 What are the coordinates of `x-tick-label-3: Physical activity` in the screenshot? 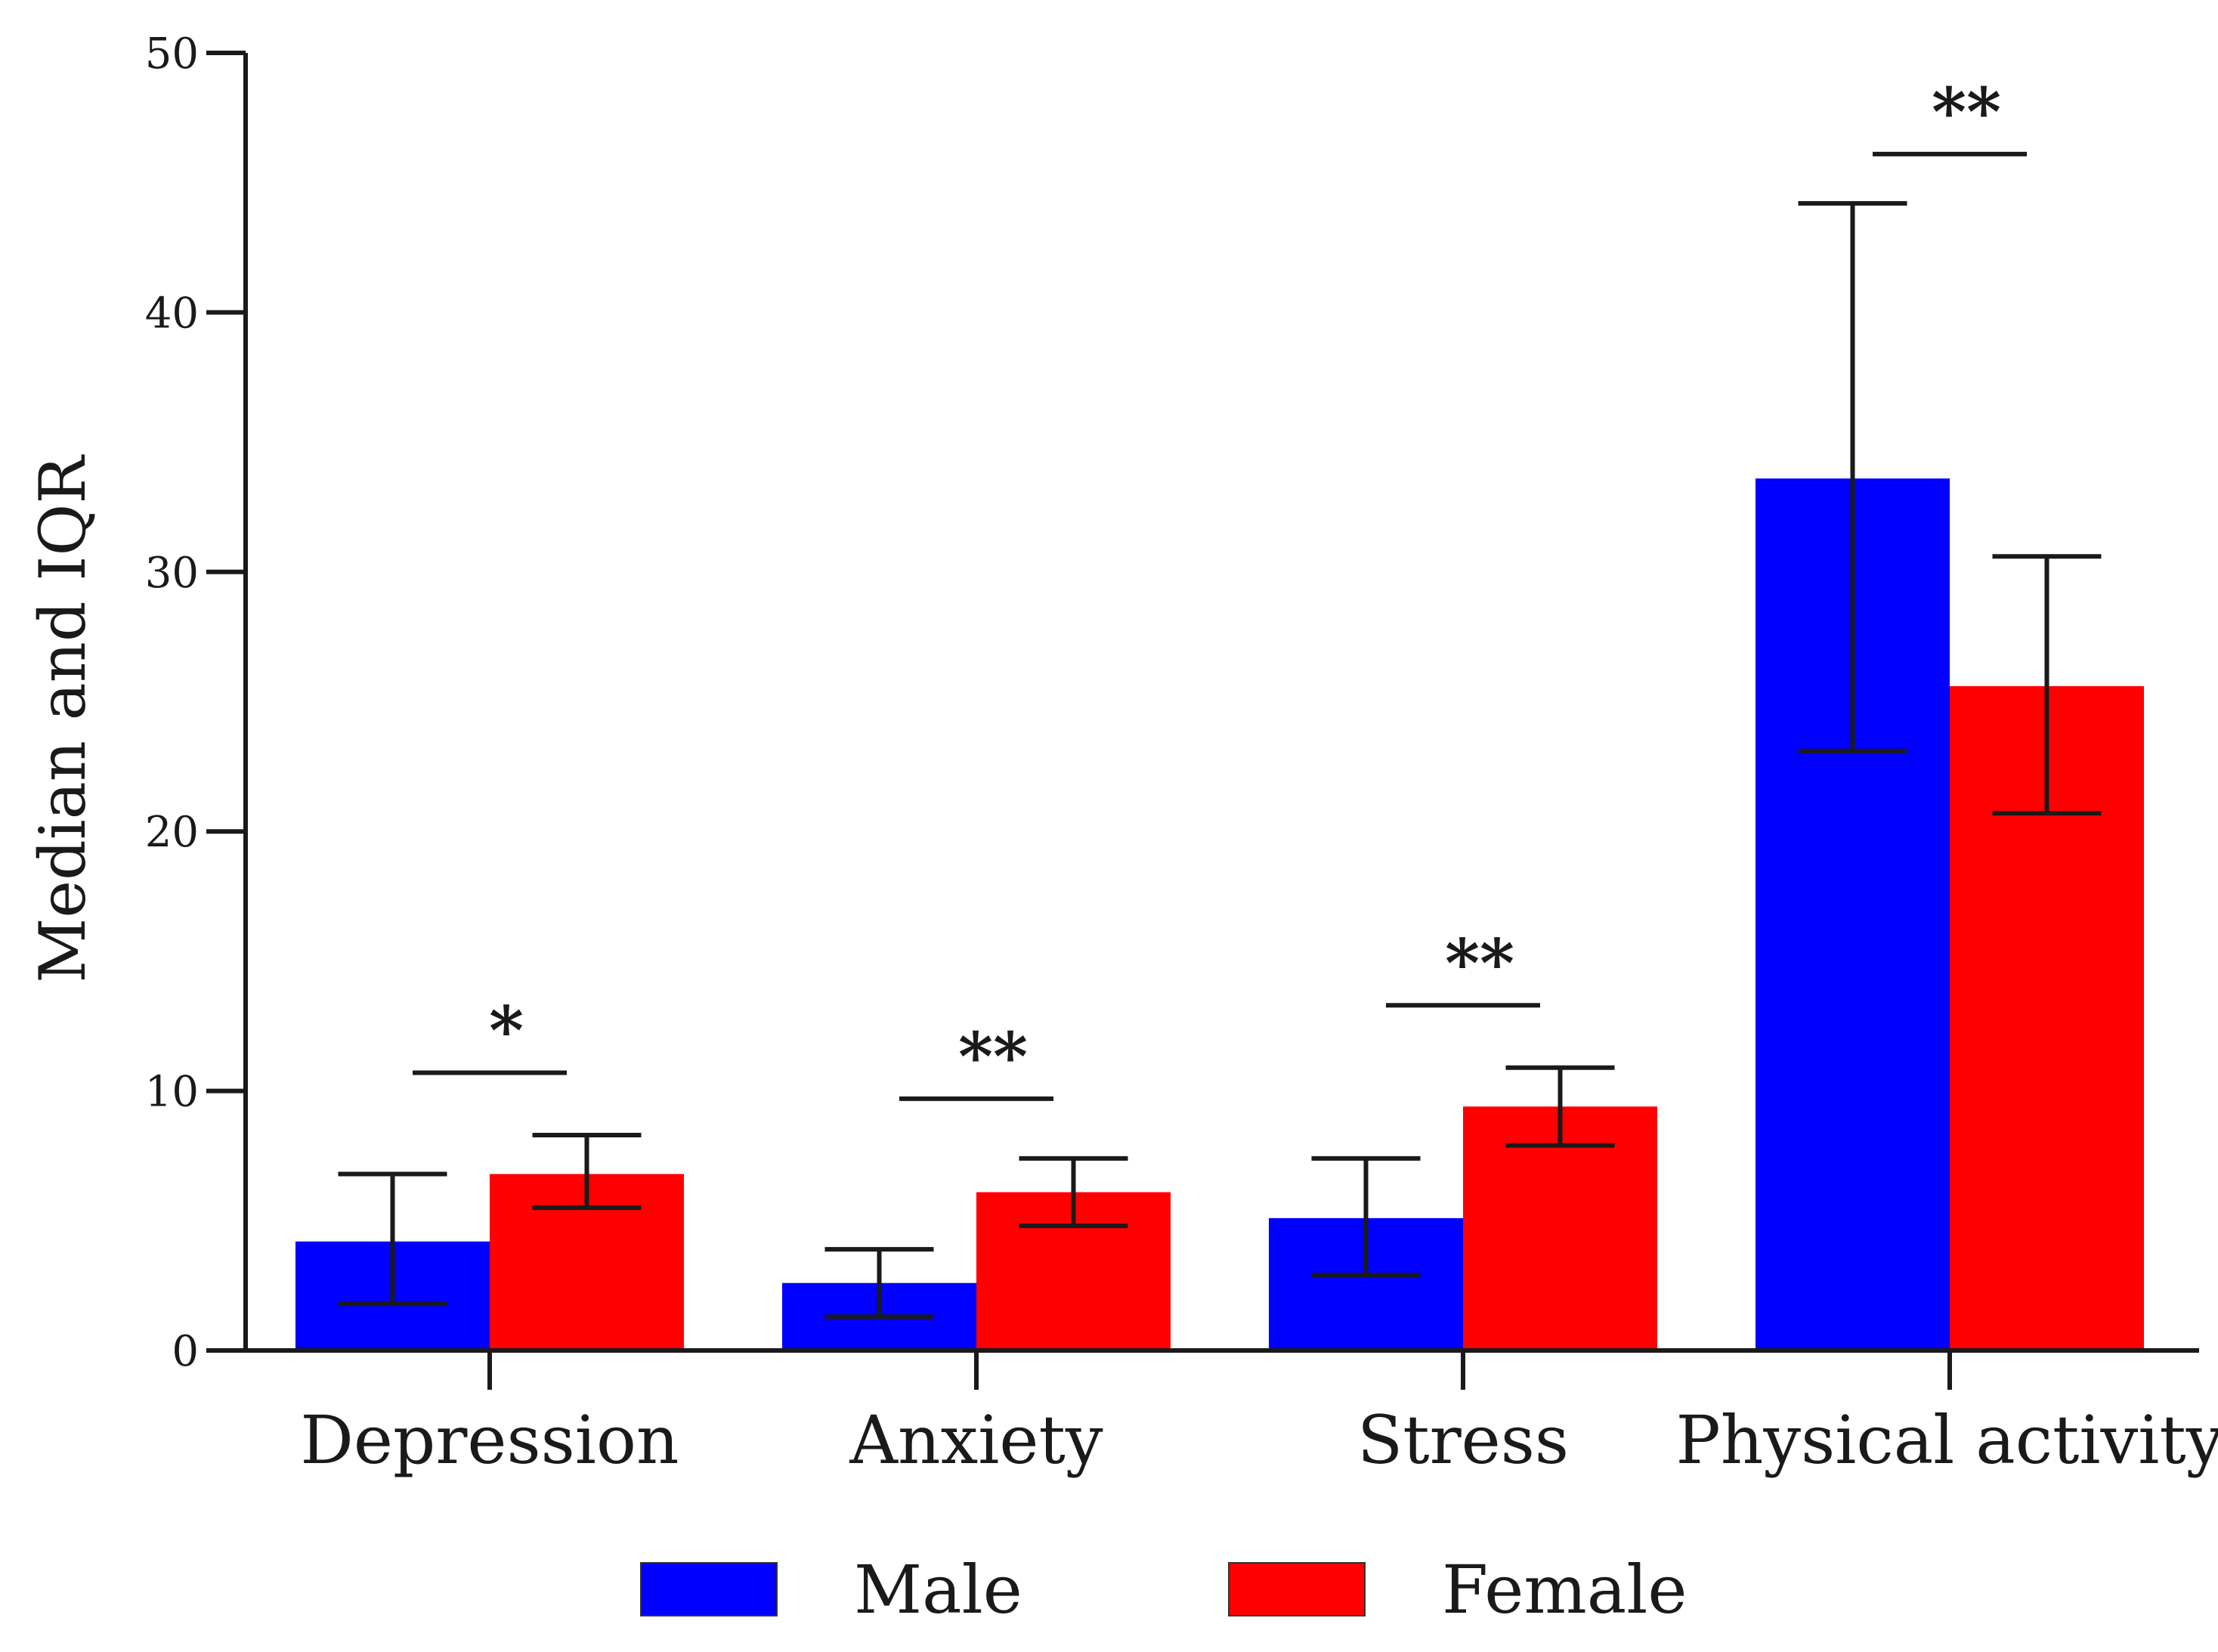 It's located at (1947, 1440).